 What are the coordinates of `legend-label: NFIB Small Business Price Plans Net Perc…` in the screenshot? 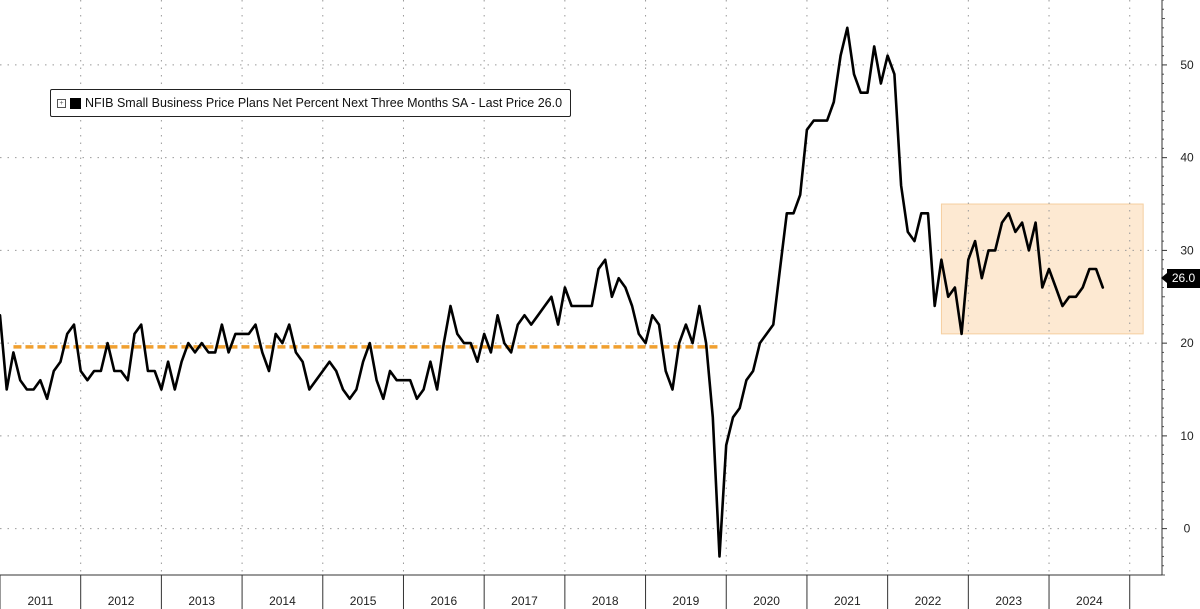 It's located at (324, 103).